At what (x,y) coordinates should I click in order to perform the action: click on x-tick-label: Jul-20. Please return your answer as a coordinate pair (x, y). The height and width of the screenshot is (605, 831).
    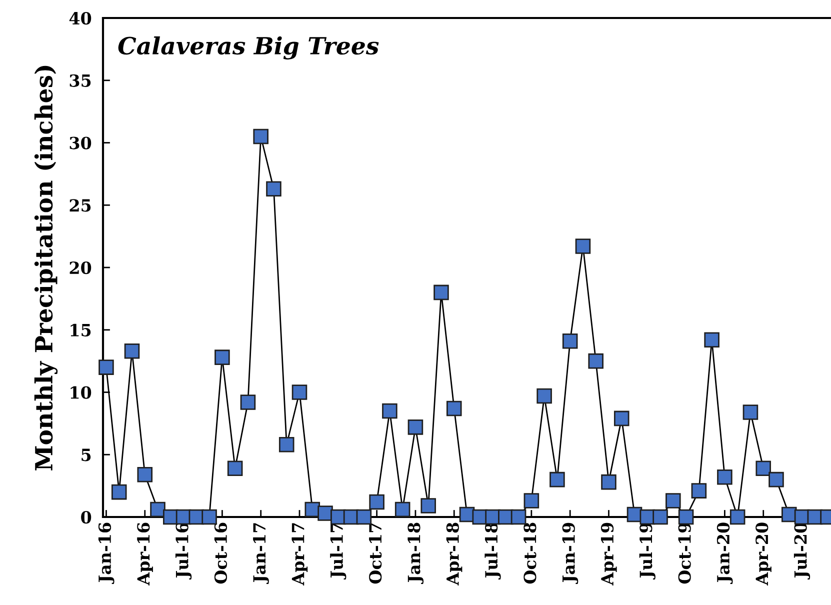
    Looking at the image, I should click on (802, 551).